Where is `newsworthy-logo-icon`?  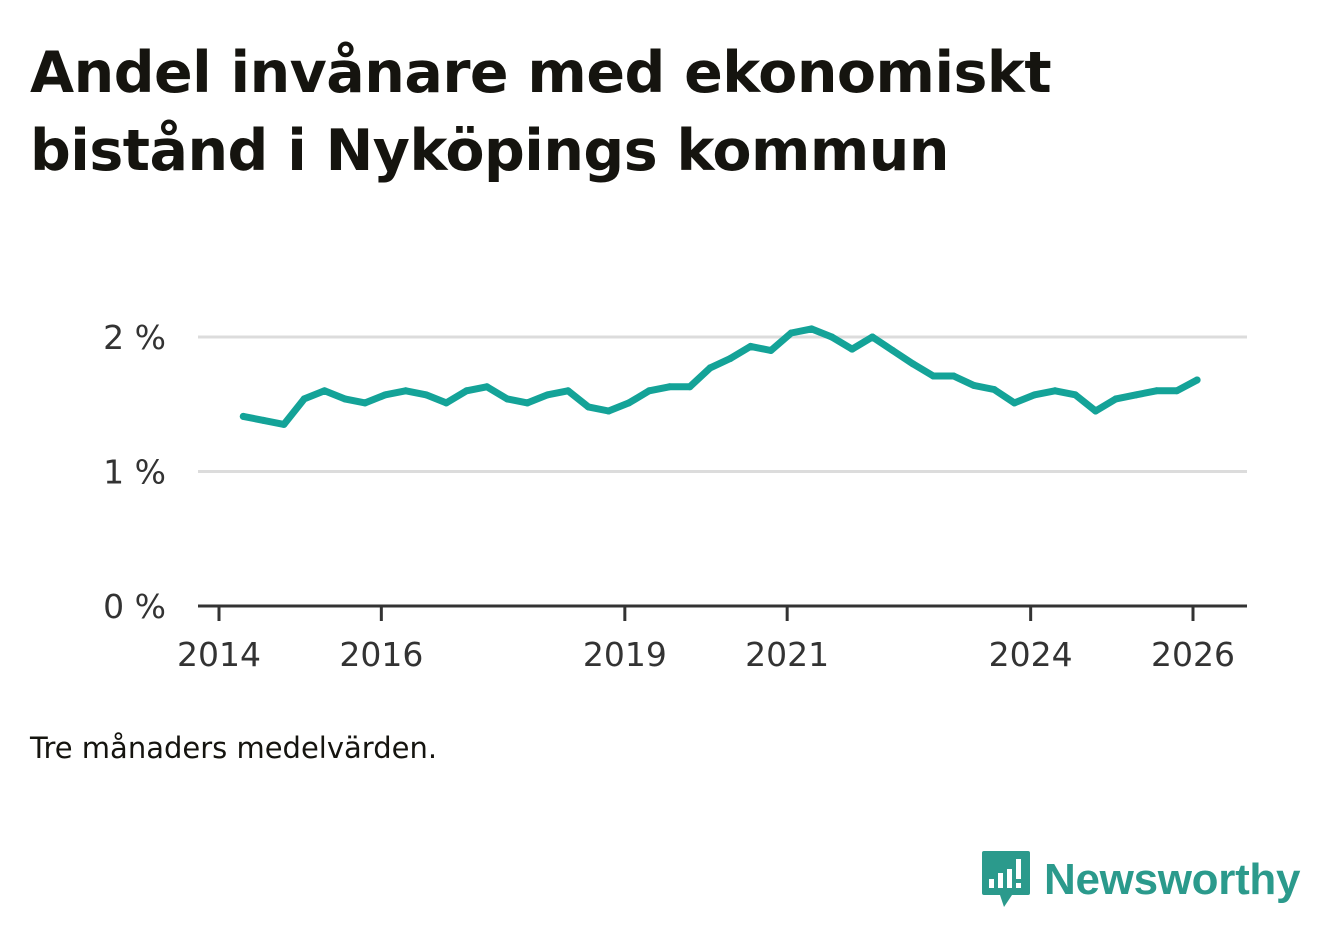
newsworthy-logo-icon is located at coordinates (1006, 879).